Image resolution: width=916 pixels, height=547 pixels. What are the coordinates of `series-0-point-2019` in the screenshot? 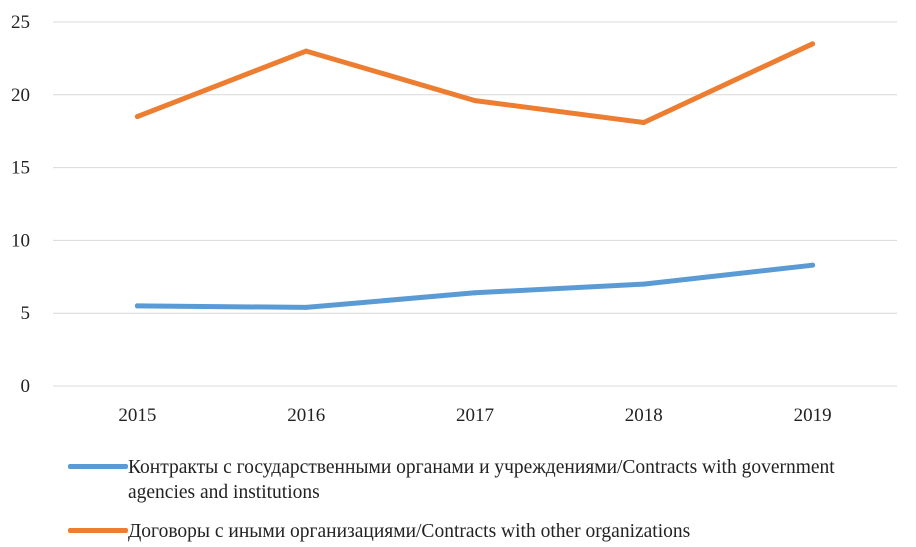 It's located at (813, 265).